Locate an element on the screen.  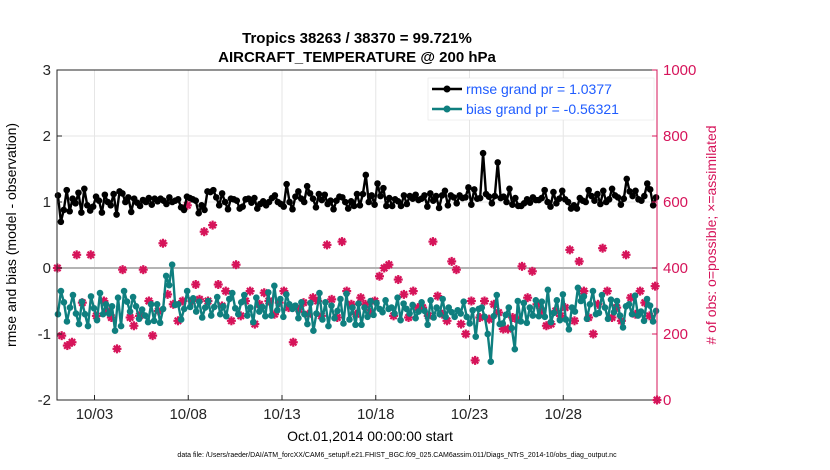
y-tick-label-right: 200 is located at coordinates (675, 334).